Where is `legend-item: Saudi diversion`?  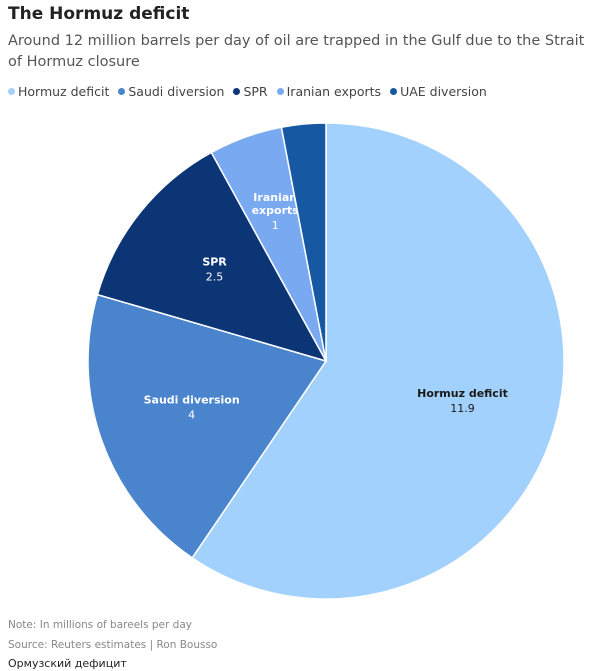 legend-item: Saudi diversion is located at coordinates (171, 91).